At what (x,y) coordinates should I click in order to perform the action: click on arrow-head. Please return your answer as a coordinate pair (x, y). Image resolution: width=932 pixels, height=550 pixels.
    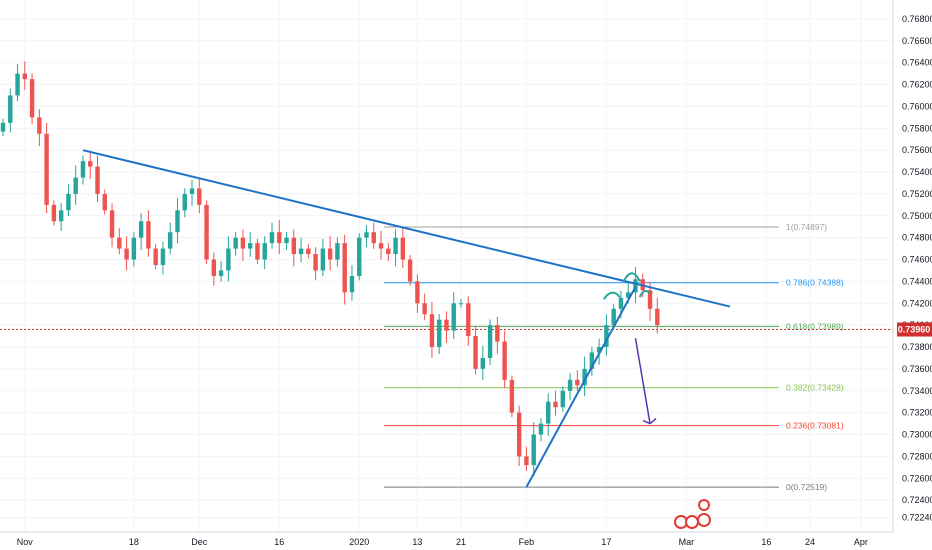
    Looking at the image, I should click on (649, 421).